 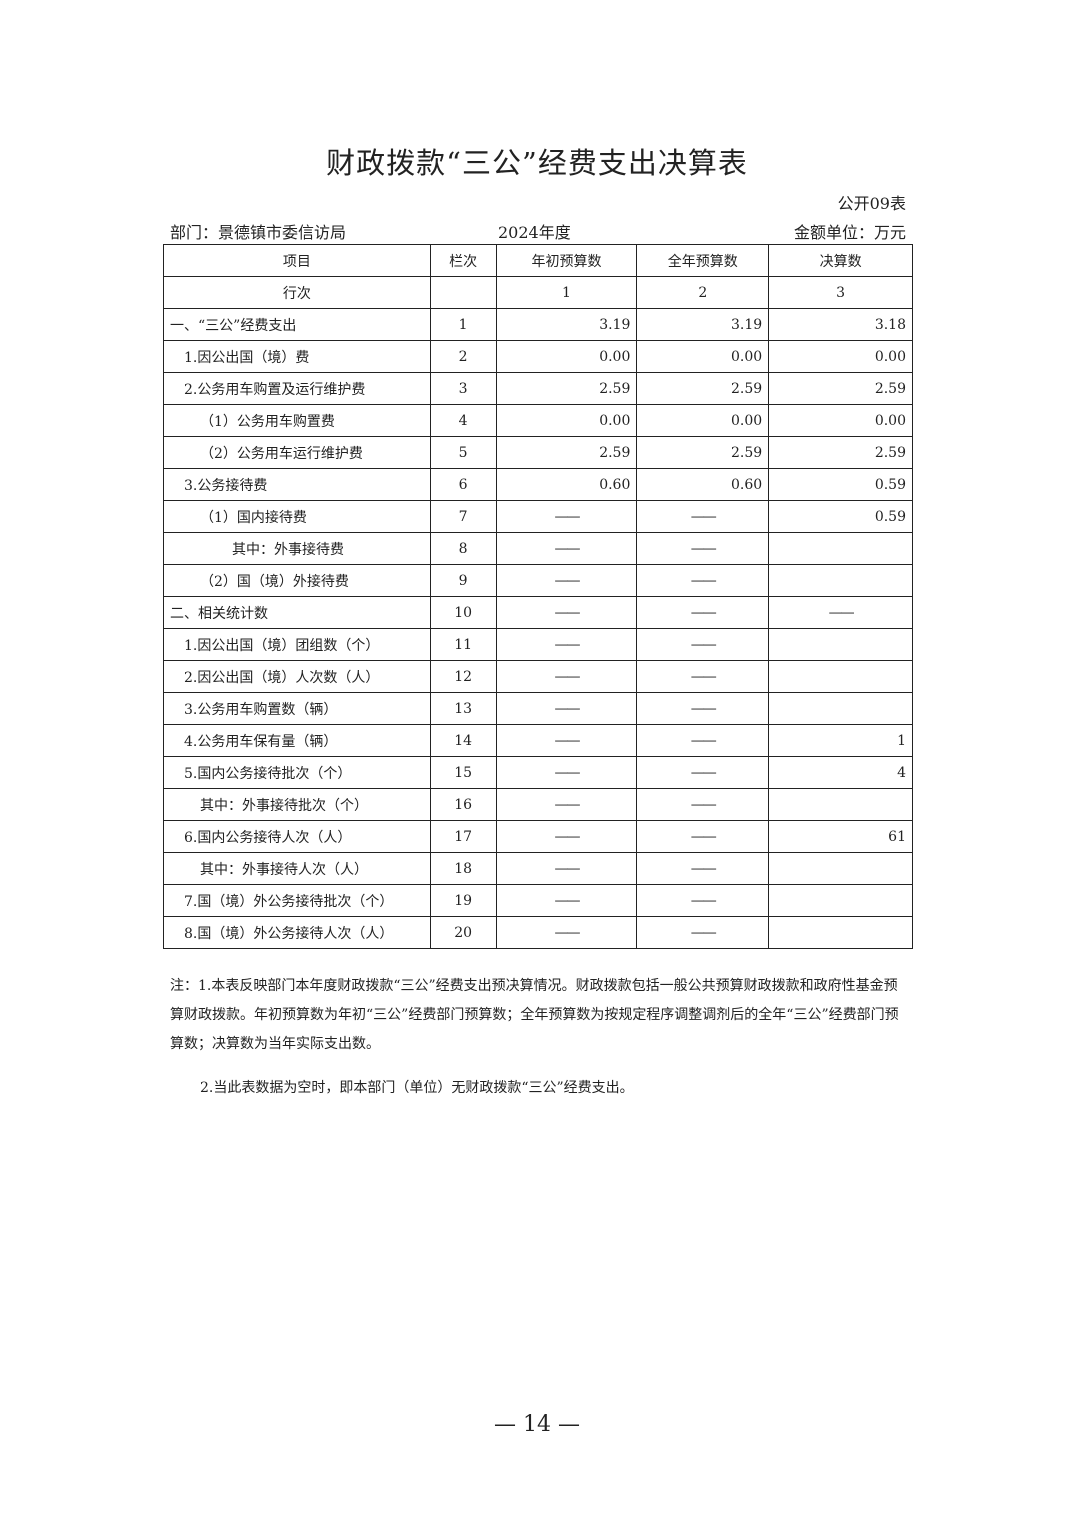 What do you see at coordinates (297, 324) in the screenshot?
I see `item-cell: 一、“三公”经费支出` at bounding box center [297, 324].